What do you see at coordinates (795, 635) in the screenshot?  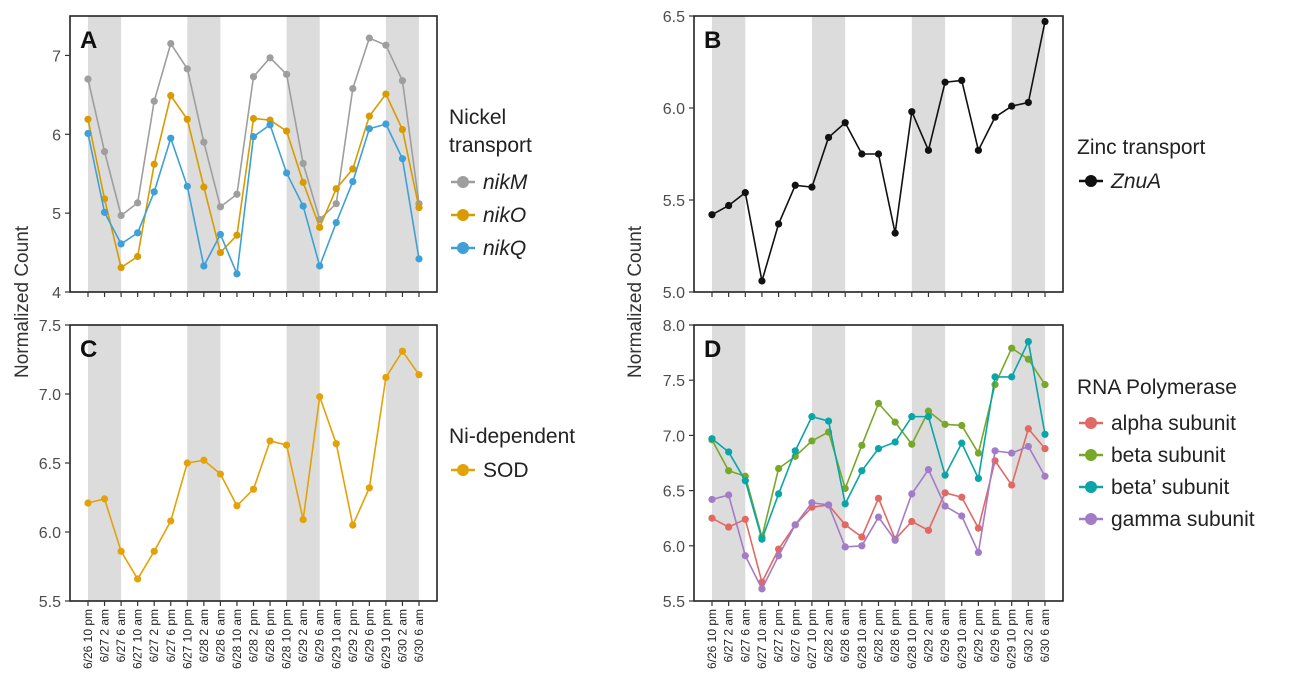 I see `x-tick-label: 6/27 6 pm` at bounding box center [795, 635].